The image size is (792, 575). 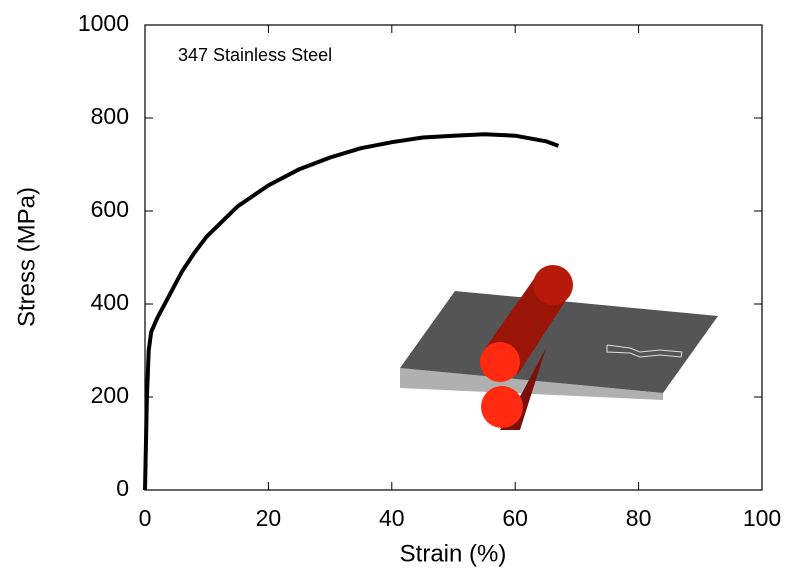 I want to click on y-tick-label: 600, so click(x=110, y=209).